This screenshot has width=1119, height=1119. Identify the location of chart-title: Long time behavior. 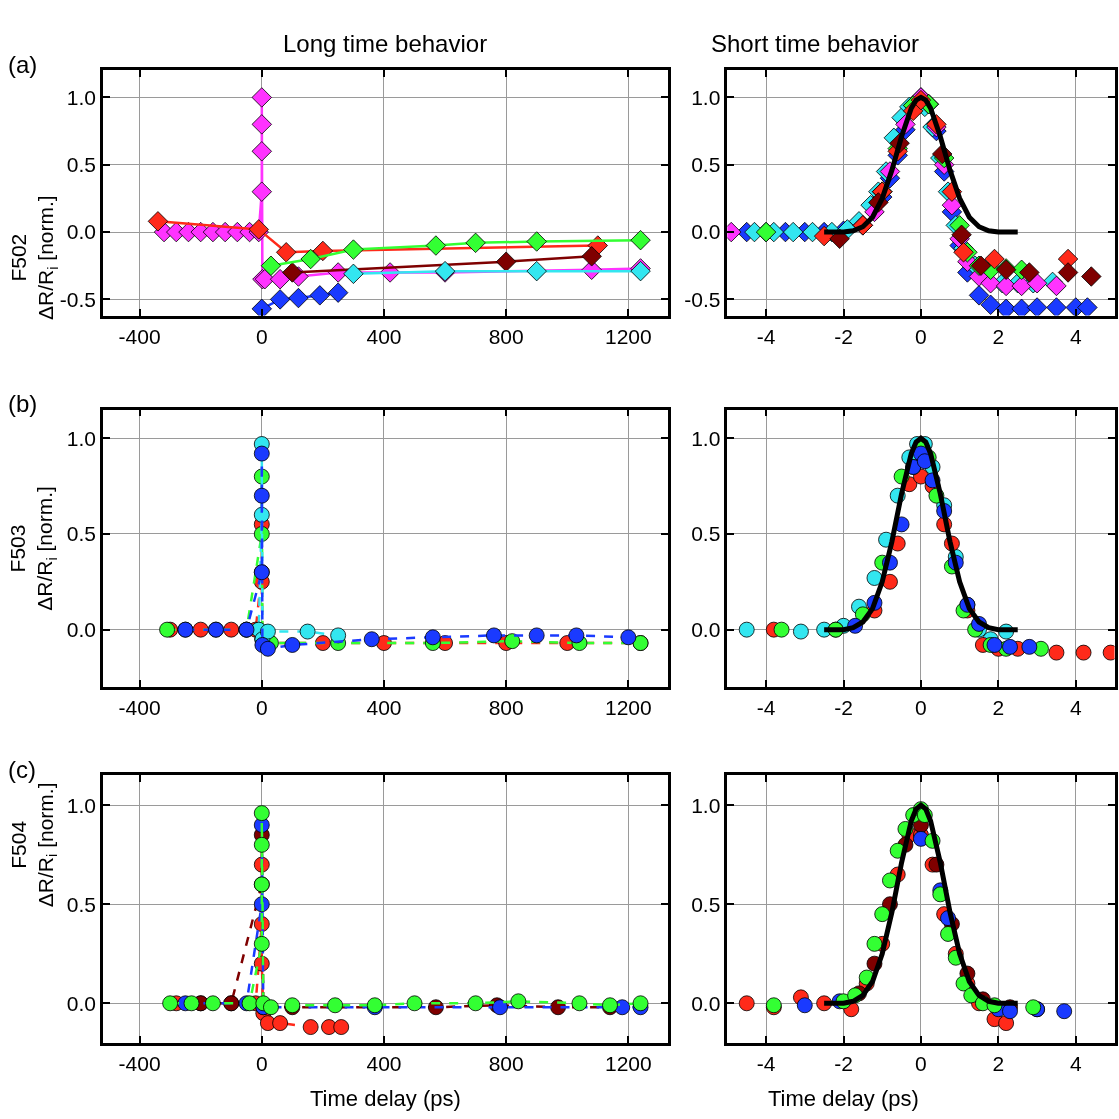
(385, 43).